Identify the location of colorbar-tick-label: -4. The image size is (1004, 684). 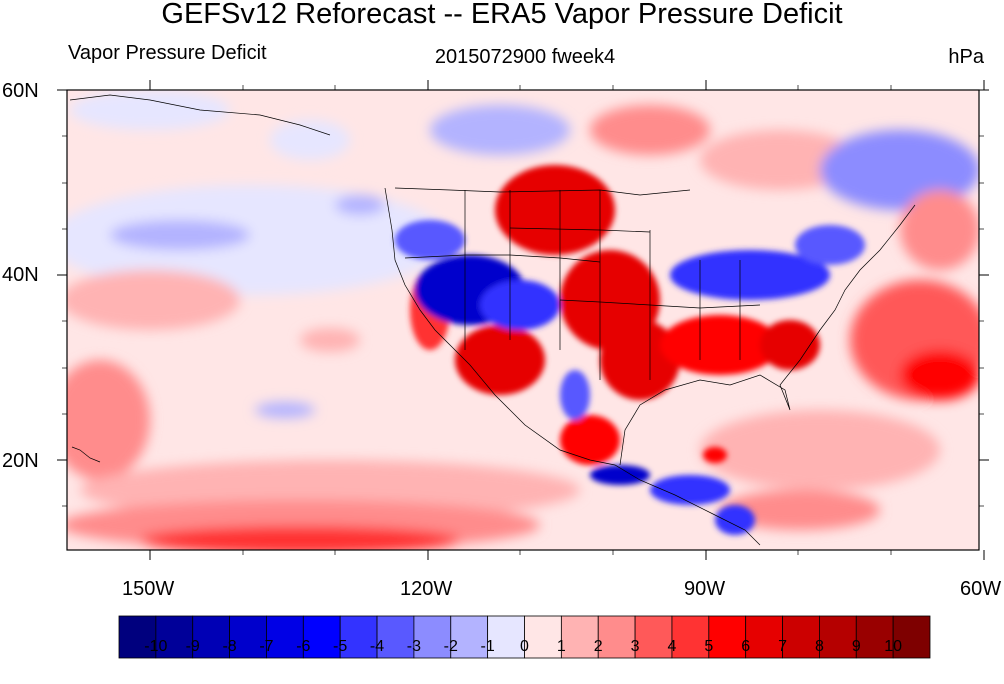
(377, 646).